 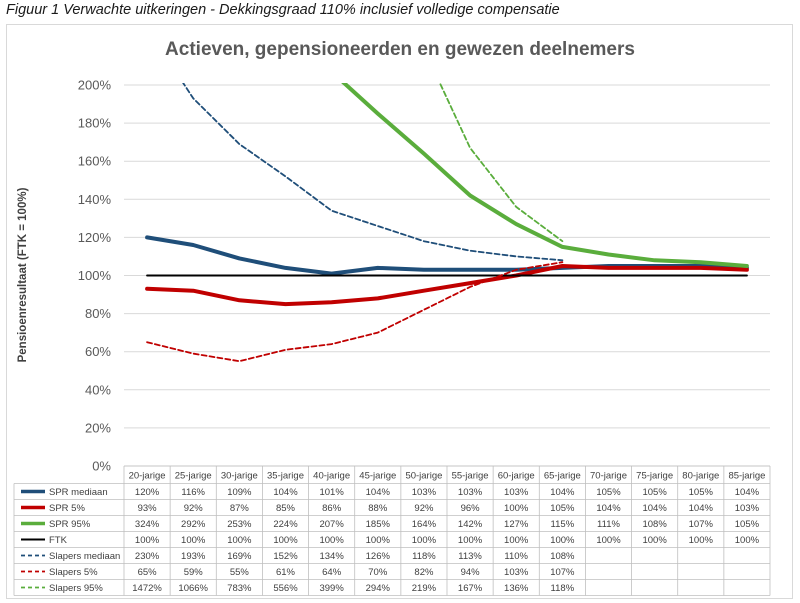 I want to click on y-tick-label: 120%, so click(x=95, y=237).